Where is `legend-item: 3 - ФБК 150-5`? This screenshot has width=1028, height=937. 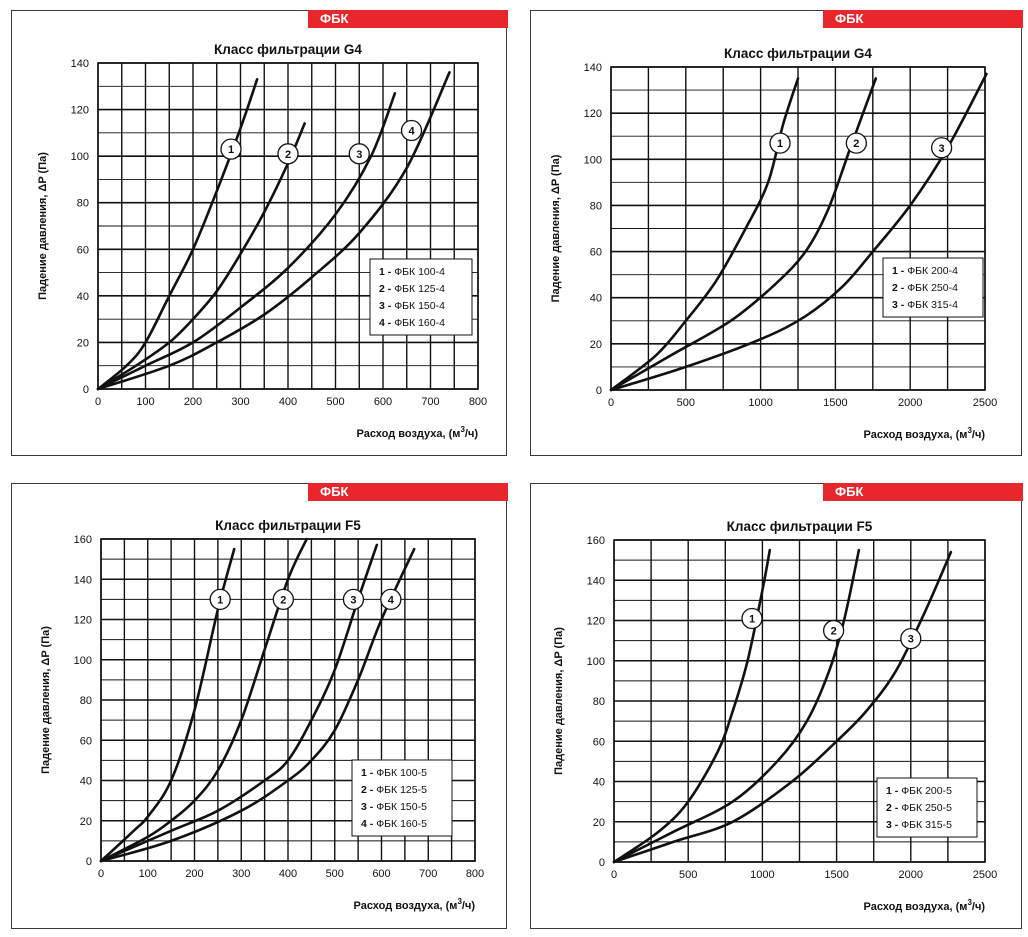 legend-item: 3 - ФБК 150-5 is located at coordinates (394, 807).